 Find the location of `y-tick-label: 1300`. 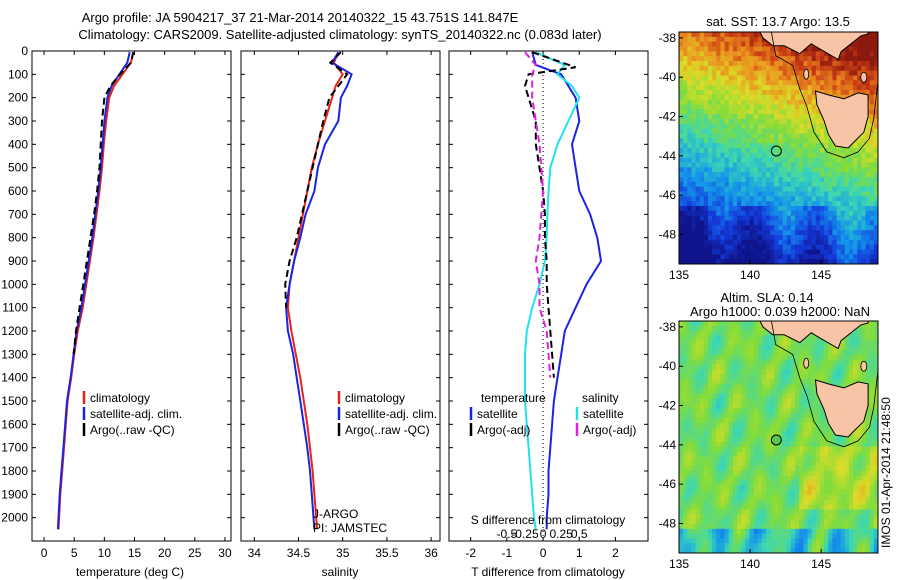

y-tick-label: 1300 is located at coordinates (14, 354).